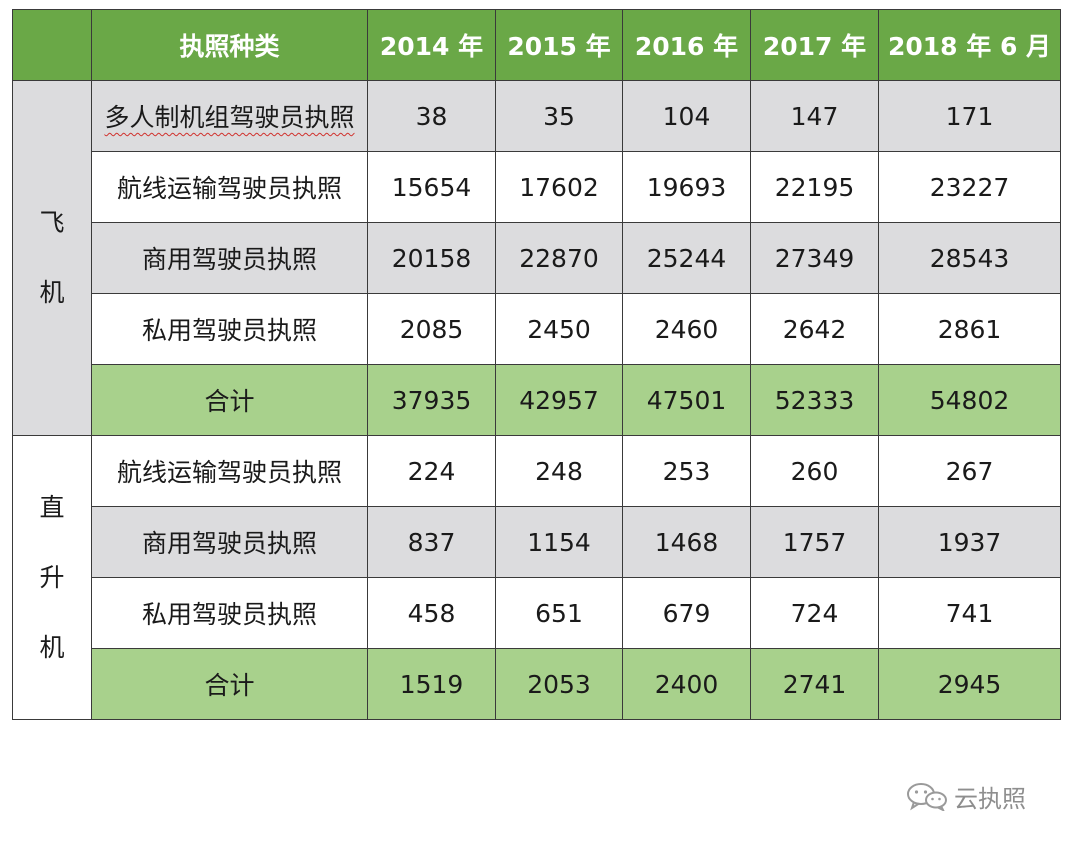 The width and height of the screenshot is (1072, 842). I want to click on total-value: 52333, so click(814, 400).